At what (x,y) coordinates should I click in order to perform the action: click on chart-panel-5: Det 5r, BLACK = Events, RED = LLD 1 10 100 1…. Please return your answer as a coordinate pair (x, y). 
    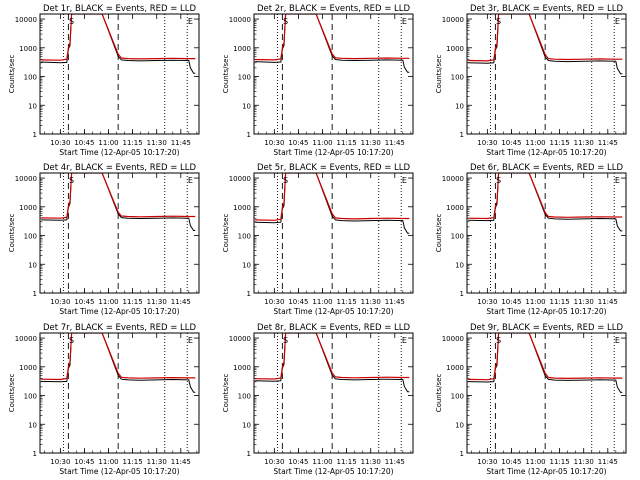
    Looking at the image, I should click on (318, 239).